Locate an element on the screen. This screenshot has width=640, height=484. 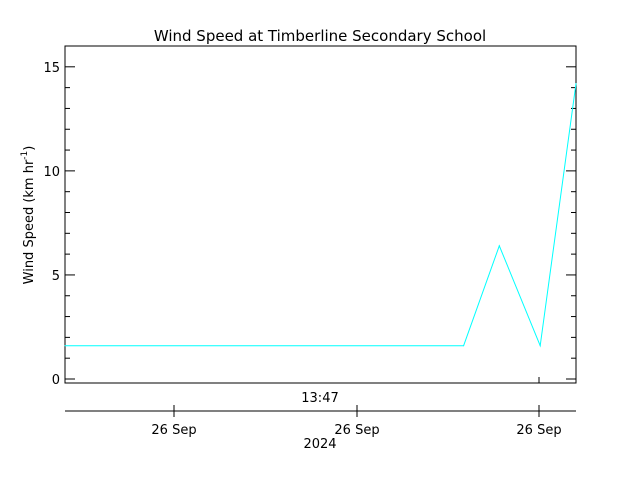
x-year-label: 2024 is located at coordinates (319, 444).